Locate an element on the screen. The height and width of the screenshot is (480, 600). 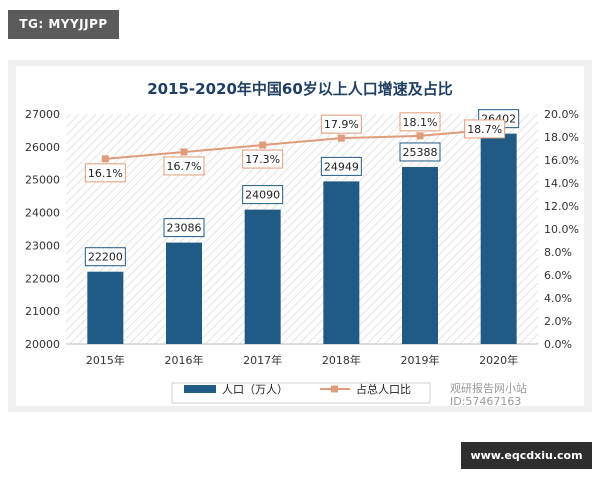
legend-box is located at coordinates (301, 393).